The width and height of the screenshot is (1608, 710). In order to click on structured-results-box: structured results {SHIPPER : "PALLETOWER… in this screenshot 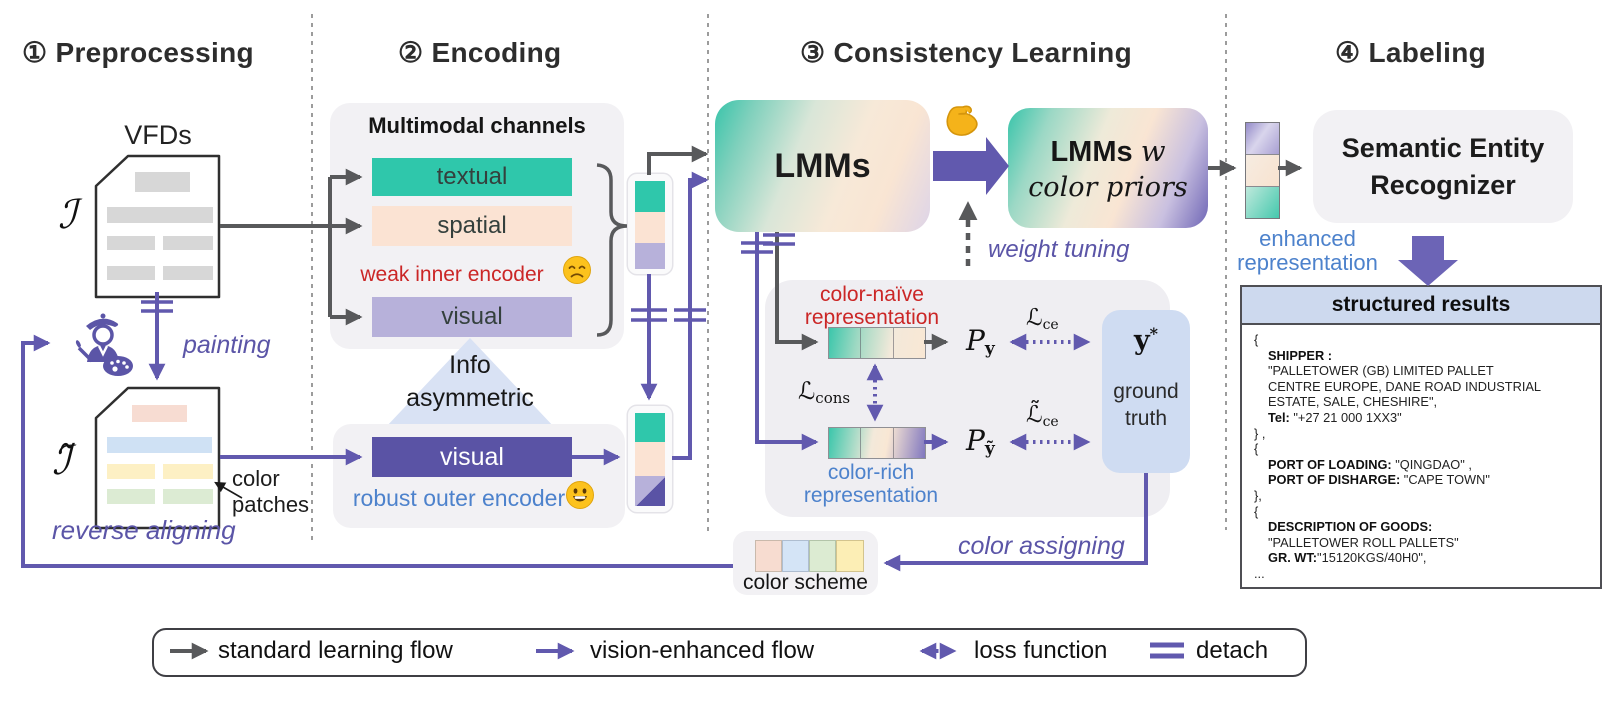, I will do `click(1421, 437)`.